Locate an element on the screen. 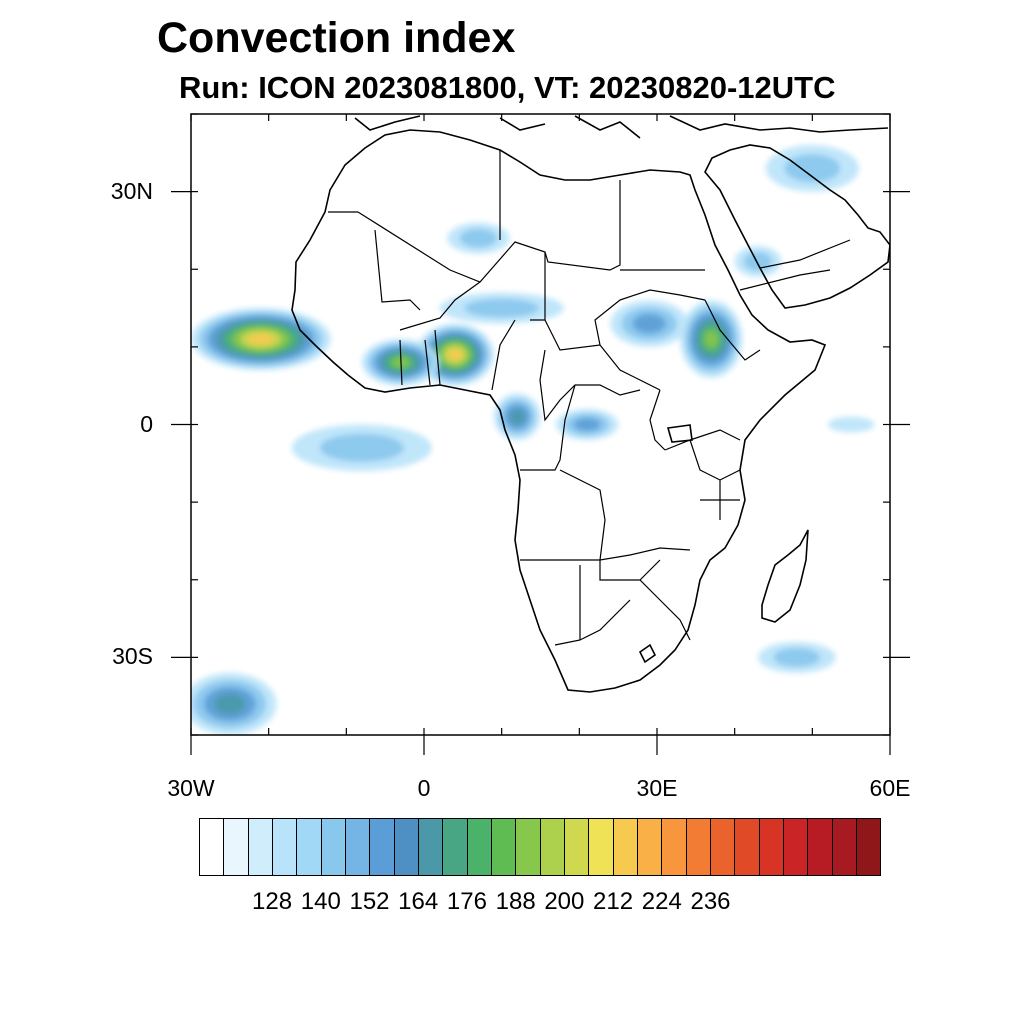  west-africa-coast-convection-level is located at coordinates (261, 339).